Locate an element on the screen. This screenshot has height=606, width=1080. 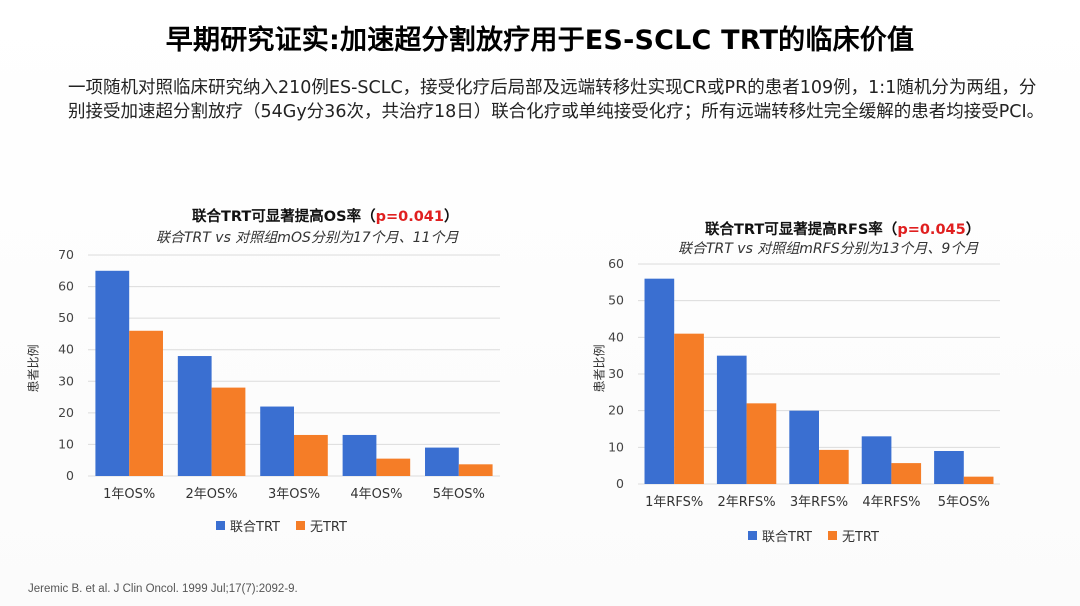
rfs-chart-title-close: ） is located at coordinates (973, 230).